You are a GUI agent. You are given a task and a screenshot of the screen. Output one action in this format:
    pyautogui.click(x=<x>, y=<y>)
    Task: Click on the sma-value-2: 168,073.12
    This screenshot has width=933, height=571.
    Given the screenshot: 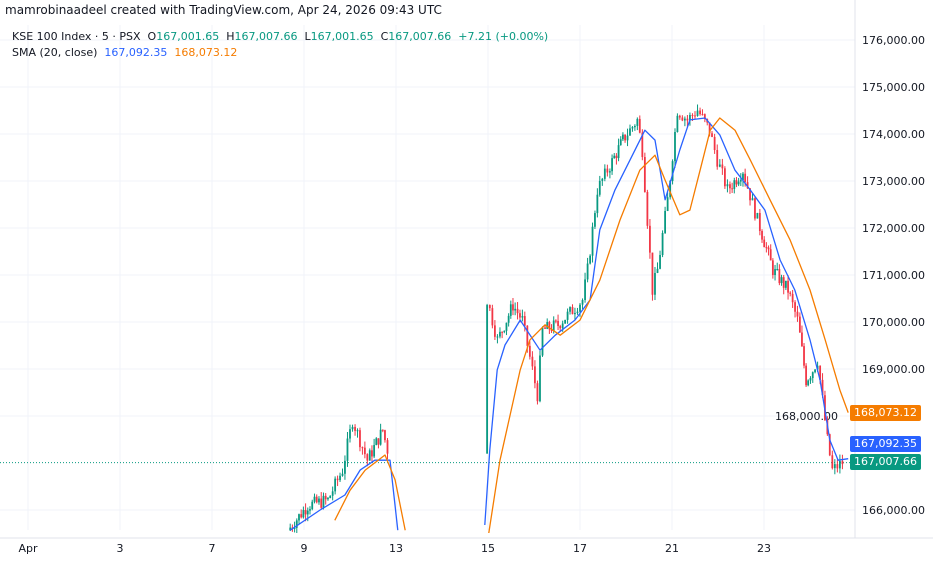 What is the action you would take?
    pyautogui.click(x=206, y=52)
    